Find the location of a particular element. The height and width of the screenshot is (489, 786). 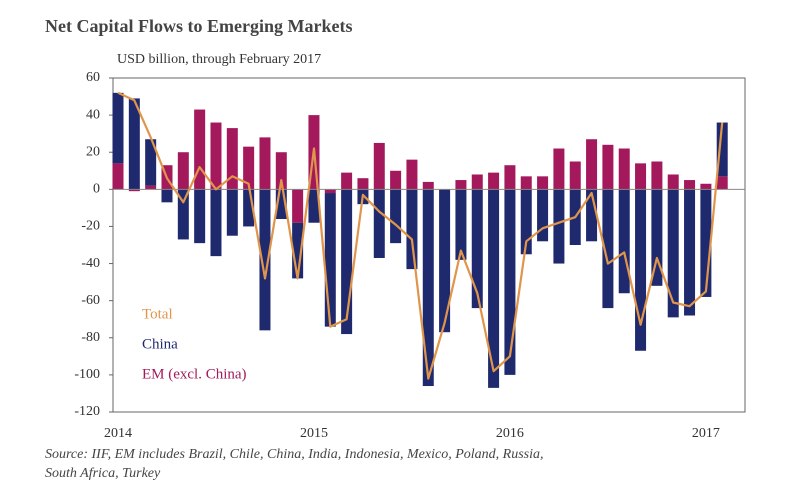

source-line: South Africa, Turkey is located at coordinates (103, 473).